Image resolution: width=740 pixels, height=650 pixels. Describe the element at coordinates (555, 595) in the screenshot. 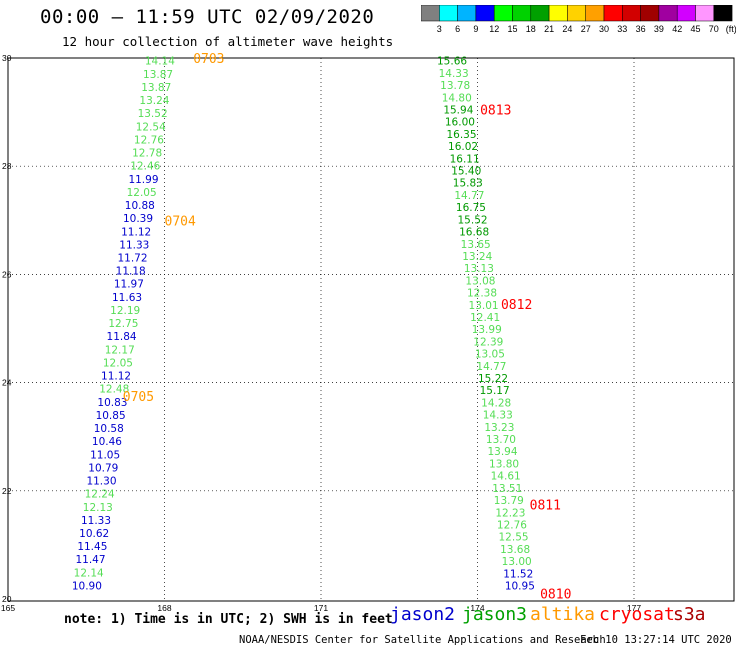

I see `pass-time-label: 0810` at that location.